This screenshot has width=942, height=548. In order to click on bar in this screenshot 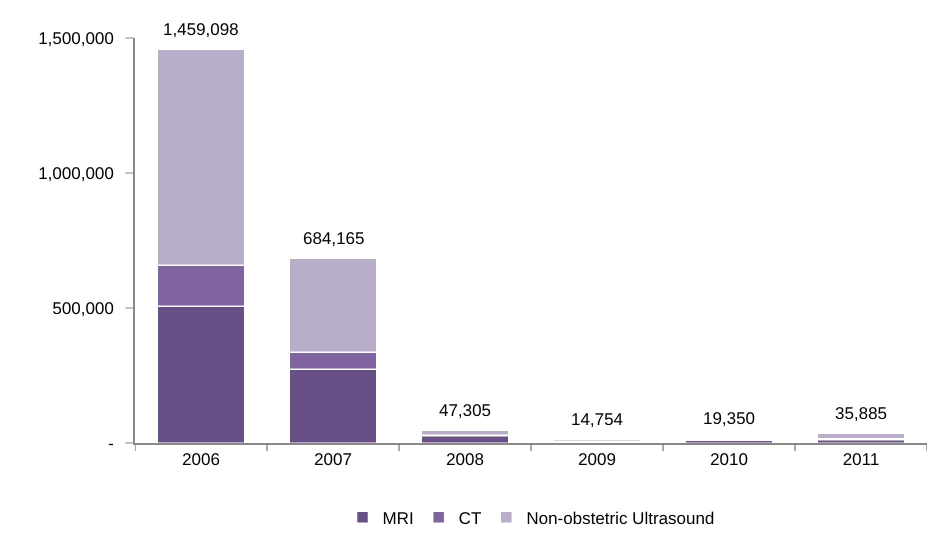, I will do `click(861, 436)`.